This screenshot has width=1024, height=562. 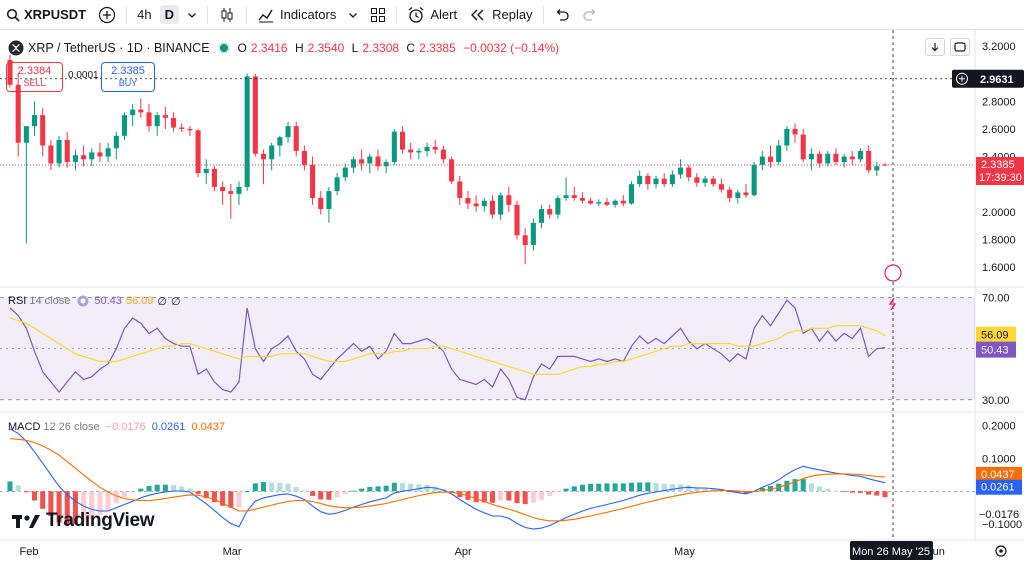 I want to click on layouts-button, so click(x=378, y=15).